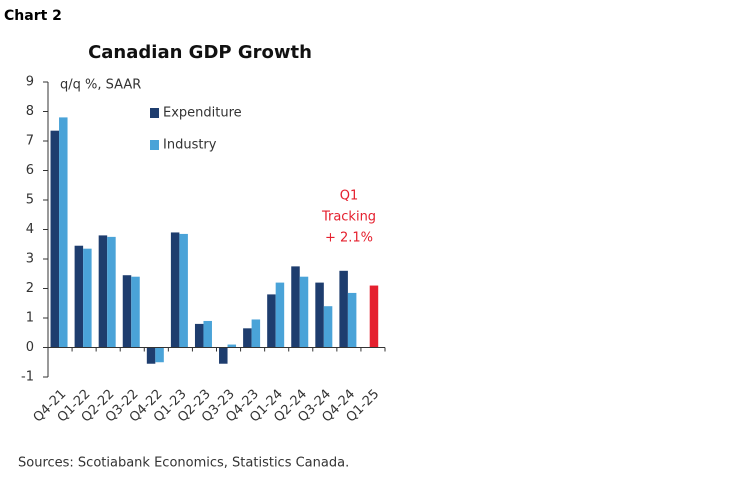 The width and height of the screenshot is (749, 486). Describe the element at coordinates (30, 347) in the screenshot. I see `y-tick-label: 0` at that location.